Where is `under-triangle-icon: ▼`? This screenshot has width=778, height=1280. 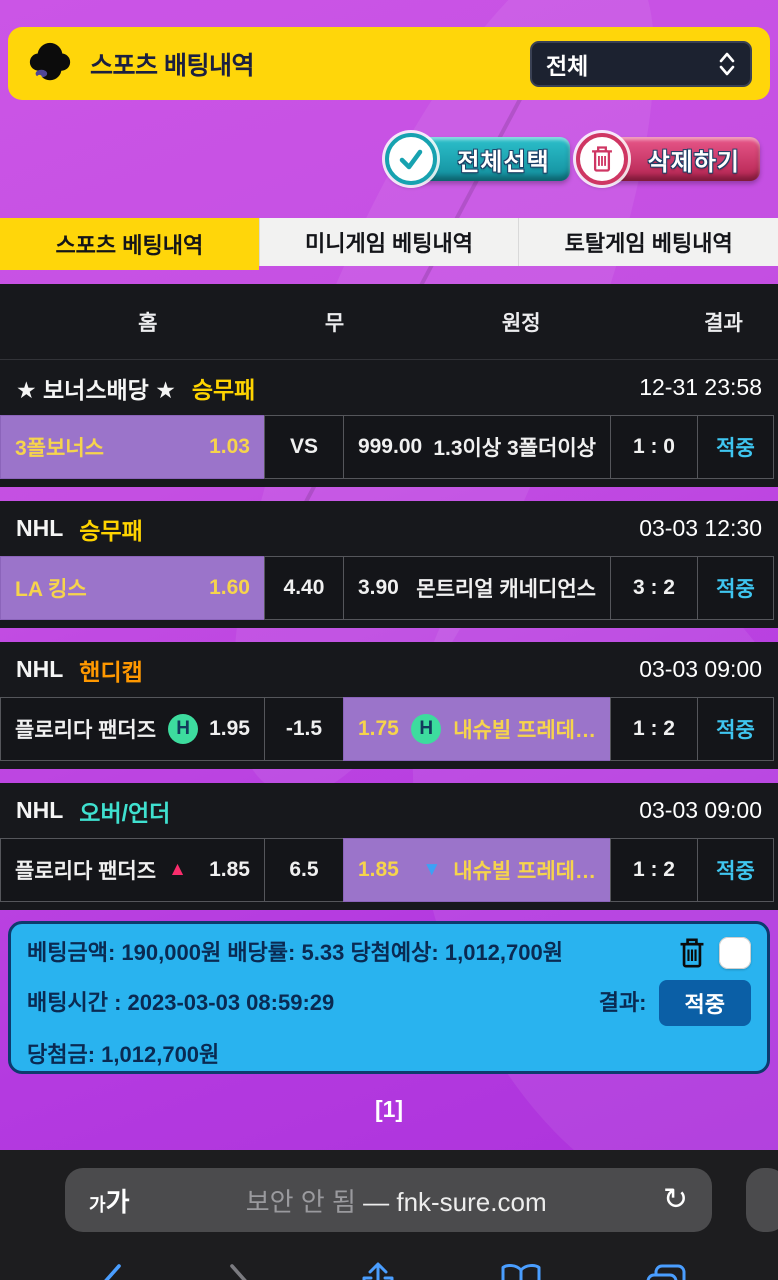 under-triangle-icon: ▼ is located at coordinates (432, 869).